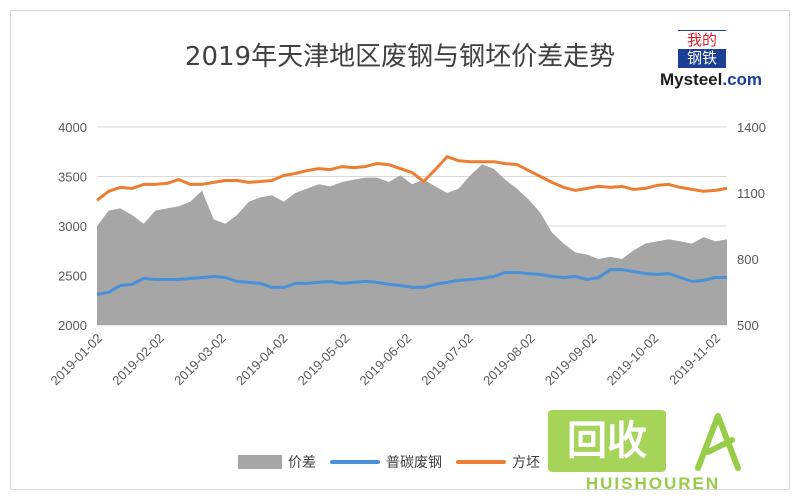 The width and height of the screenshot is (800, 500). I want to click on legend-item-spread: 价差, so click(277, 462).